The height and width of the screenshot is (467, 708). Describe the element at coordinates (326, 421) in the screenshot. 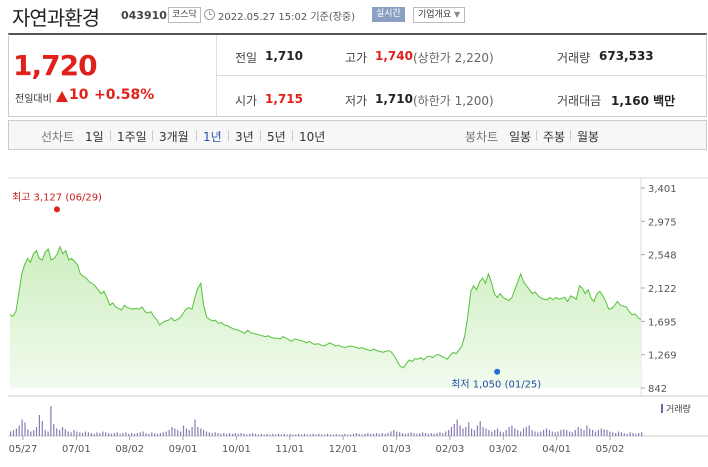

I see `volume-bars` at that location.